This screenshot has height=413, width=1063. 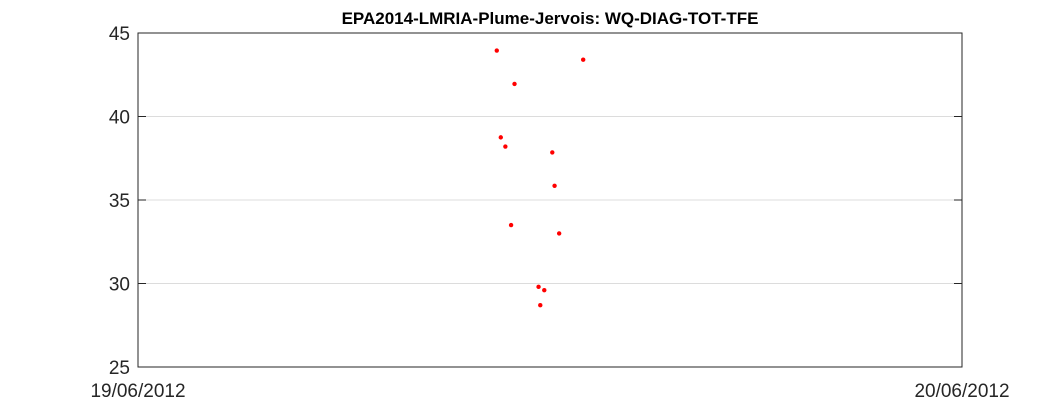 What do you see at coordinates (119, 34) in the screenshot?
I see `y-tick-label: 45` at bounding box center [119, 34].